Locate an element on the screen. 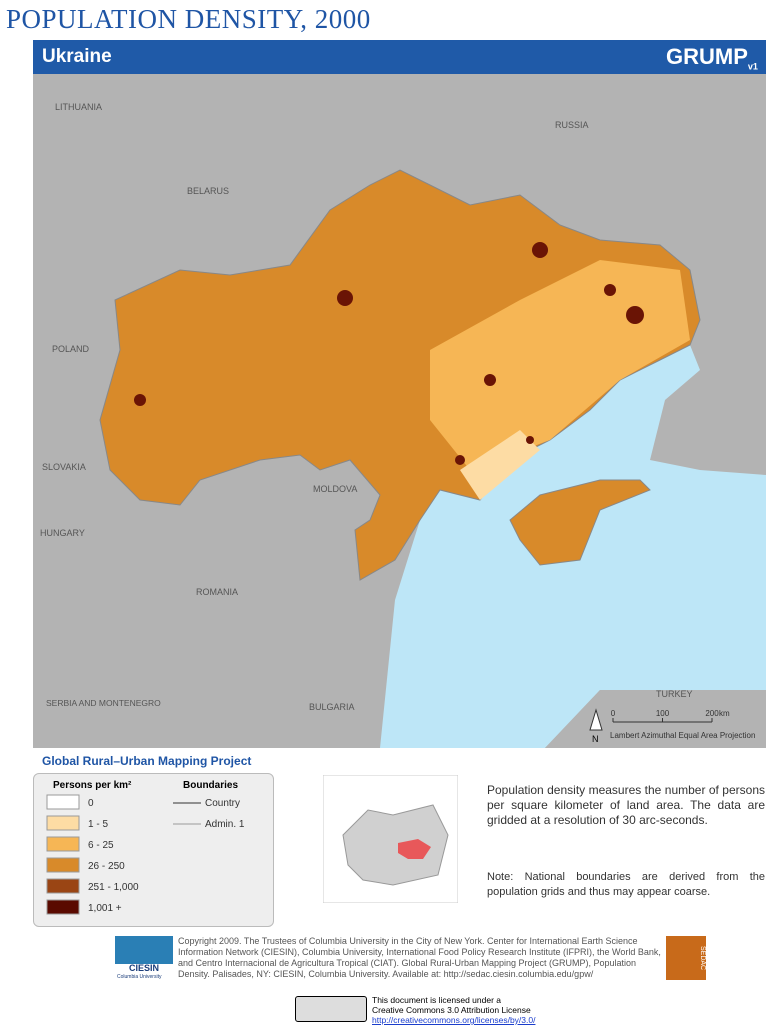 Image resolution: width=776 pixels, height=1025 pixels. legend-title: Boundaries is located at coordinates (210, 785).